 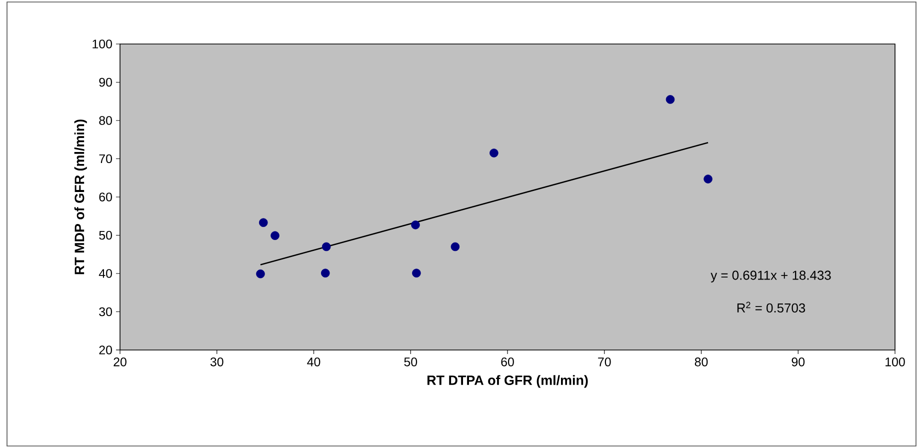 I want to click on x-tick-label: 30, so click(x=217, y=362).